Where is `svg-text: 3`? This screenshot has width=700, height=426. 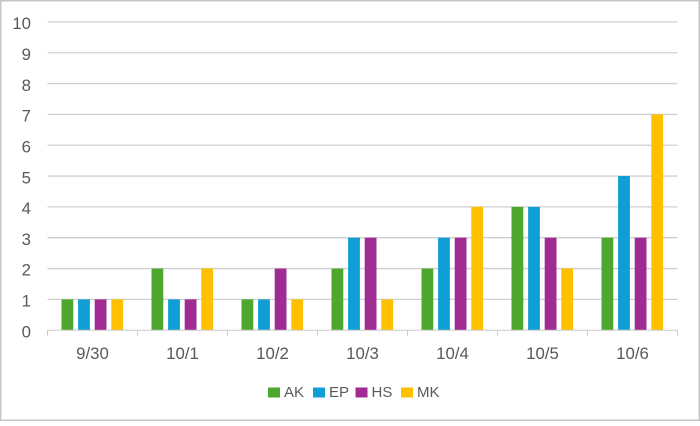
svg-text: 3 is located at coordinates (26, 239).